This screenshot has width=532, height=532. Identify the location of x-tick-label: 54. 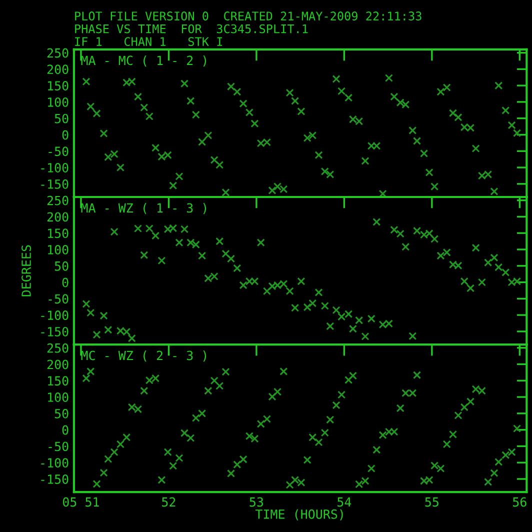
(345, 502).